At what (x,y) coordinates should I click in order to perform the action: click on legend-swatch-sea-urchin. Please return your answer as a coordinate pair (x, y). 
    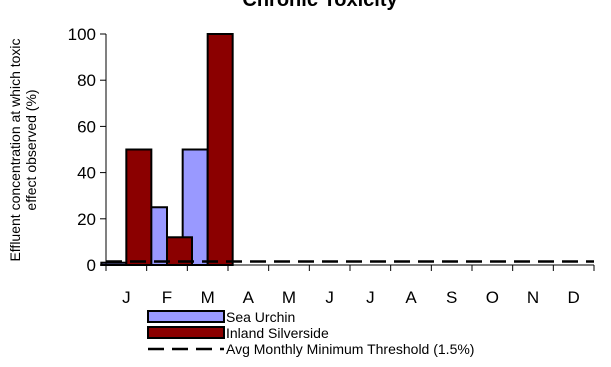
    Looking at the image, I should click on (186, 316).